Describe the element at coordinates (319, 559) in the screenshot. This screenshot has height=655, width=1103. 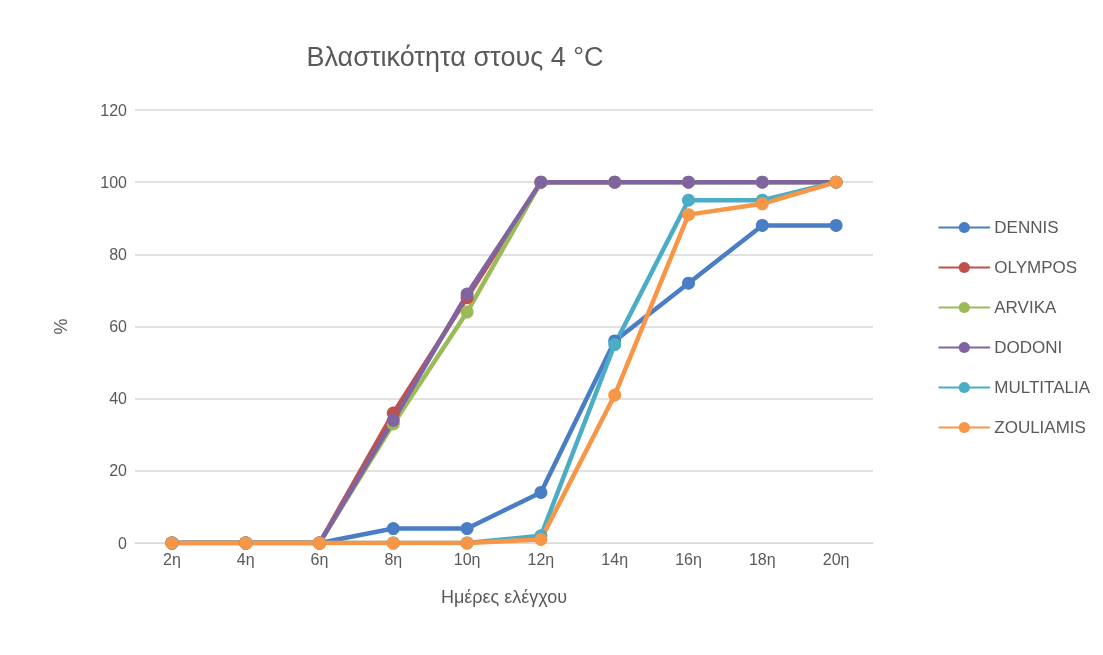
I see `x-tick-label: 6η` at that location.